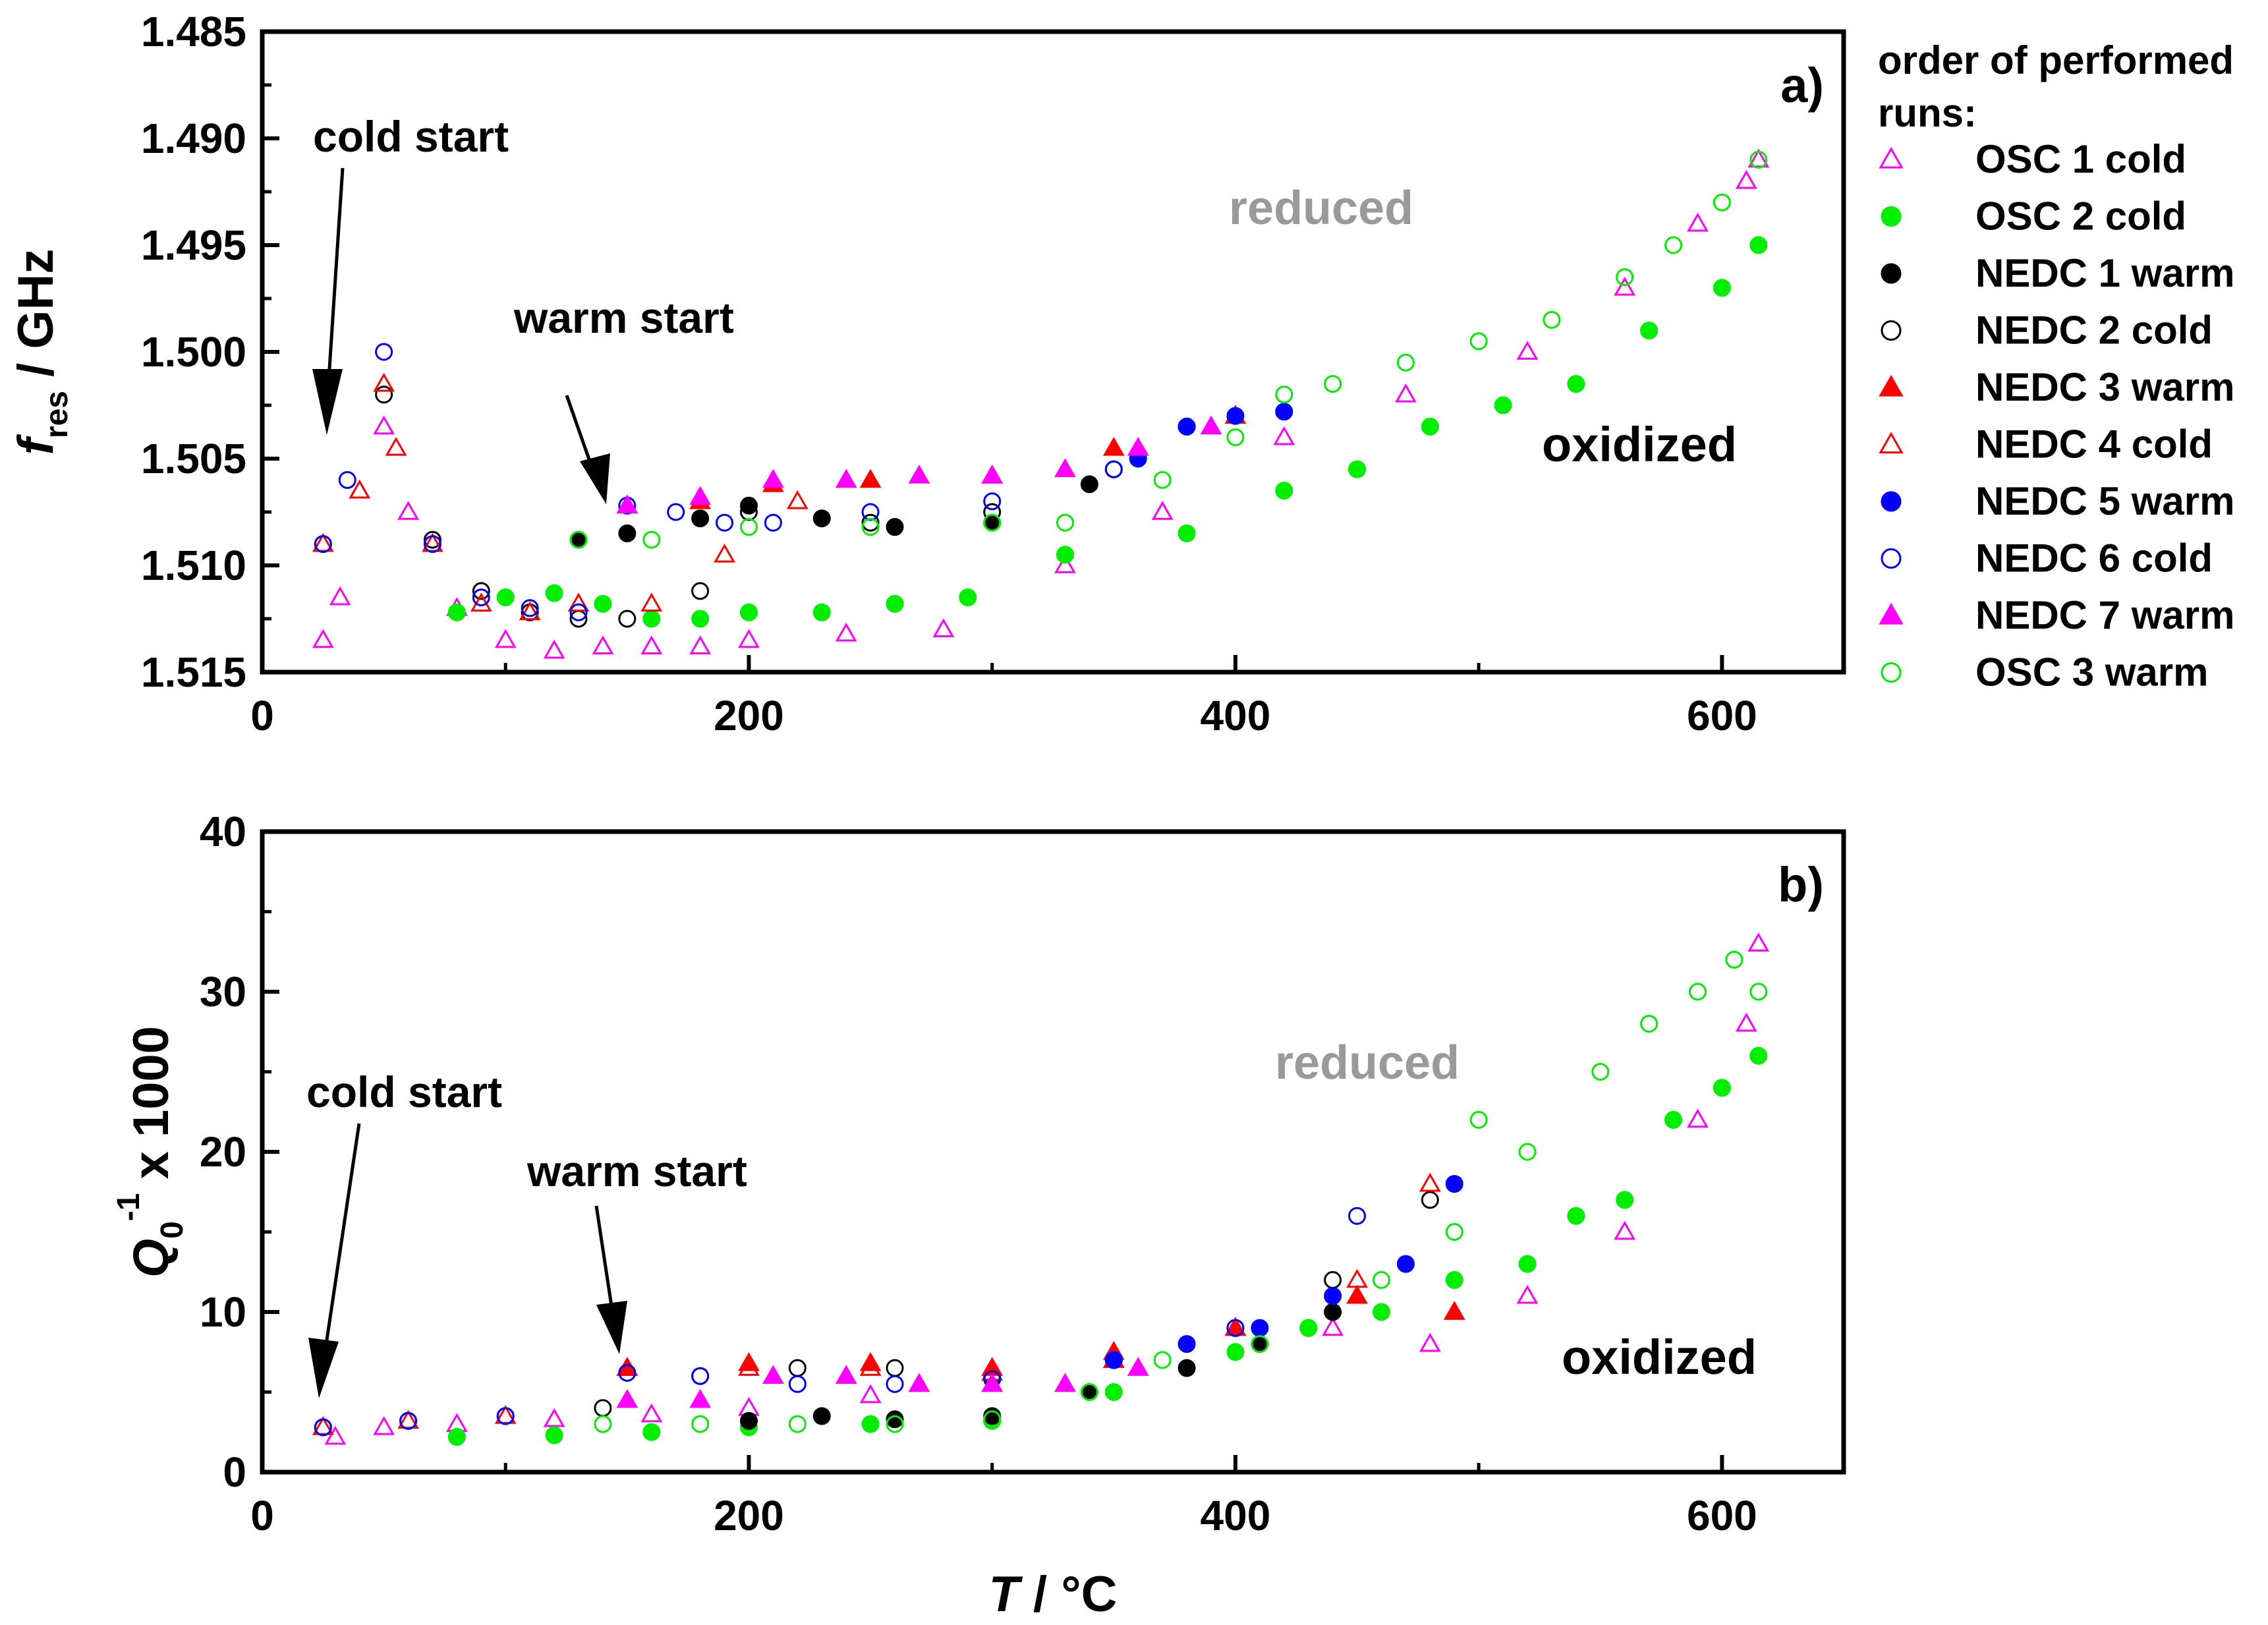 The image size is (2268, 1625). Describe the element at coordinates (748, 1420) in the screenshot. I see `panel-b-point-nedc-1-warm` at that location.